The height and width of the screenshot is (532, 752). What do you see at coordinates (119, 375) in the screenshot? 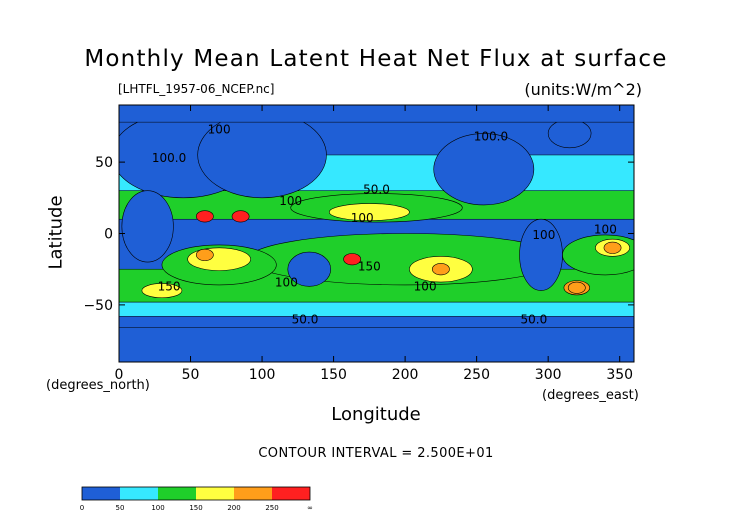
I see `x-tick-label: 0` at bounding box center [119, 375].